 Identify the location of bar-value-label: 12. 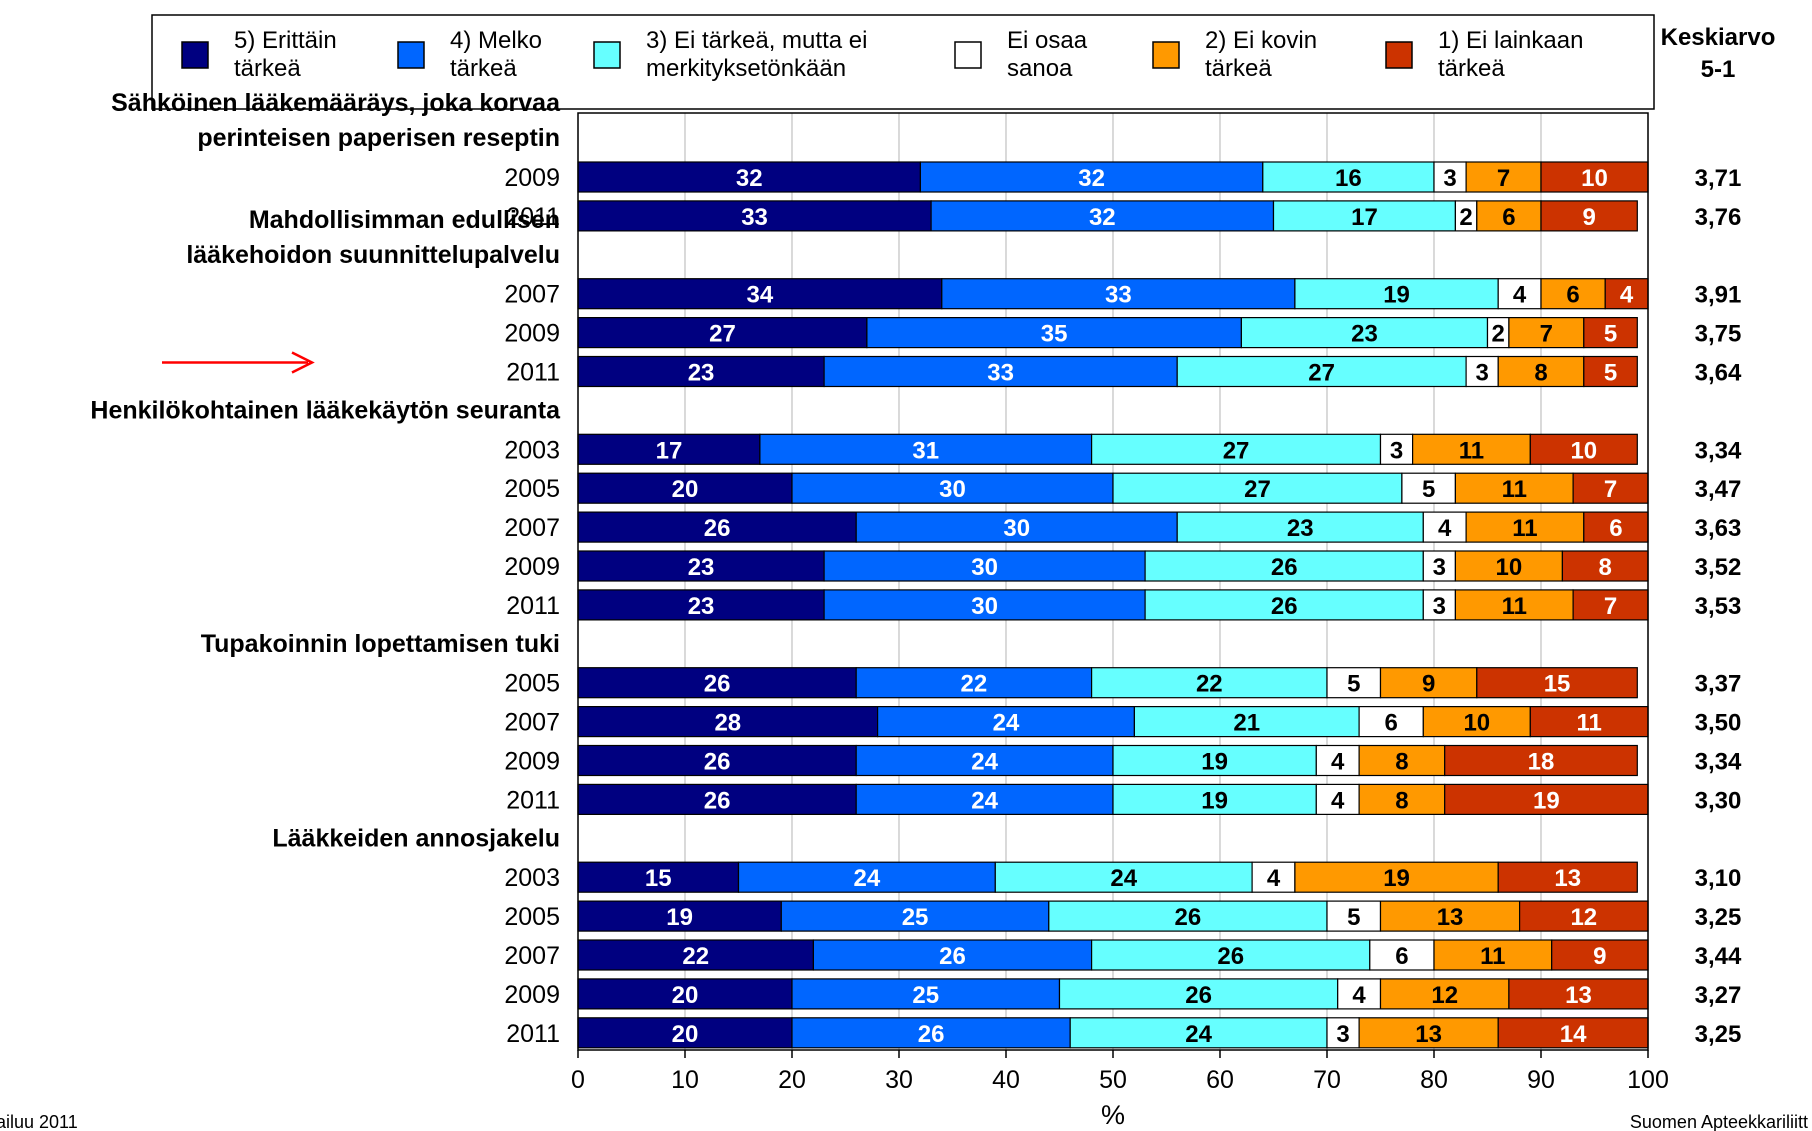
(1444, 995).